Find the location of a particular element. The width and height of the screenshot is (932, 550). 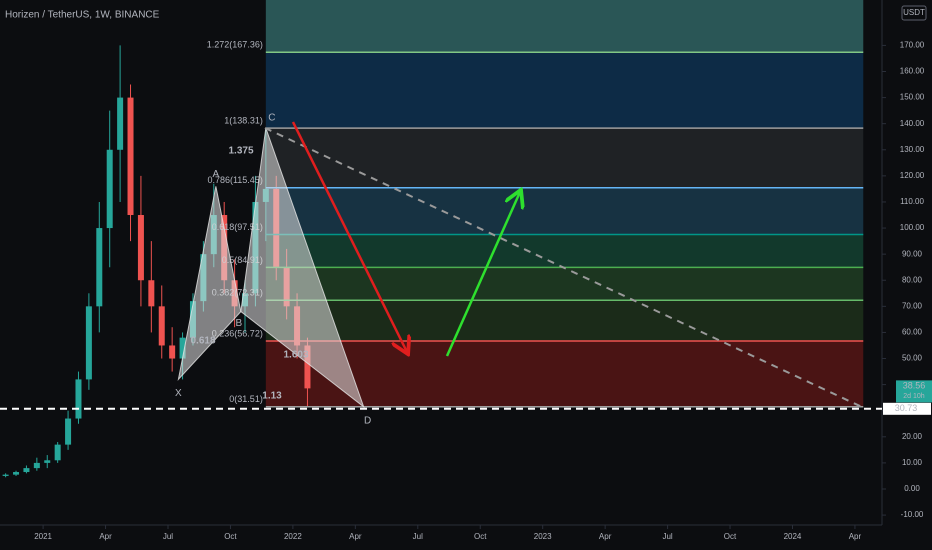

y-tick-label: 130.00 is located at coordinates (912, 149).